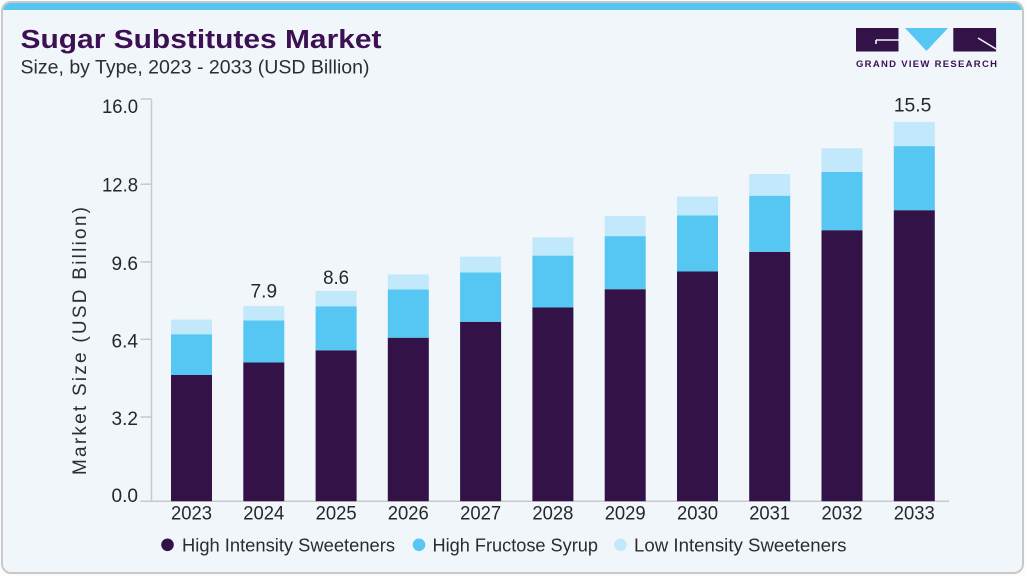  What do you see at coordinates (697, 514) in the screenshot?
I see `svg-text: 2030` at bounding box center [697, 514].